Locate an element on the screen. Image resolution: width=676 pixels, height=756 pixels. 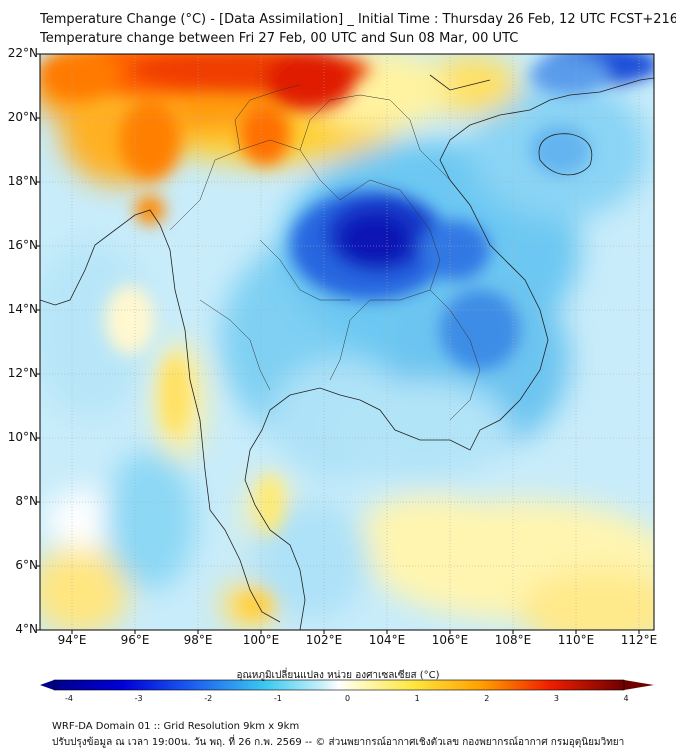
colorbar-tick-label: 0 is located at coordinates (347, 698).